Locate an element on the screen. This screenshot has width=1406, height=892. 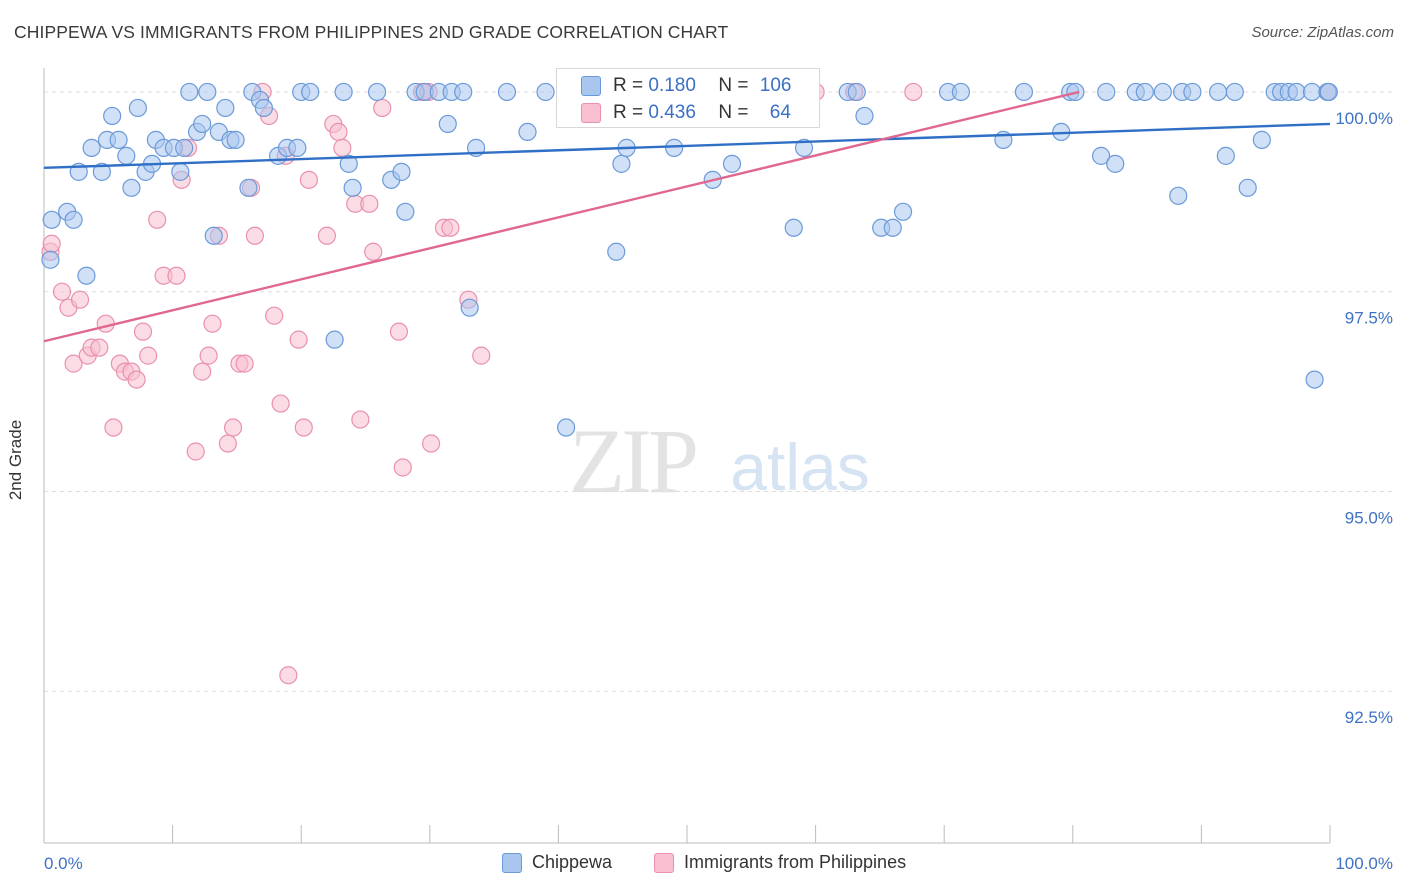
legend-label-philippines: Immigrants from Philippines is located at coordinates (795, 862).